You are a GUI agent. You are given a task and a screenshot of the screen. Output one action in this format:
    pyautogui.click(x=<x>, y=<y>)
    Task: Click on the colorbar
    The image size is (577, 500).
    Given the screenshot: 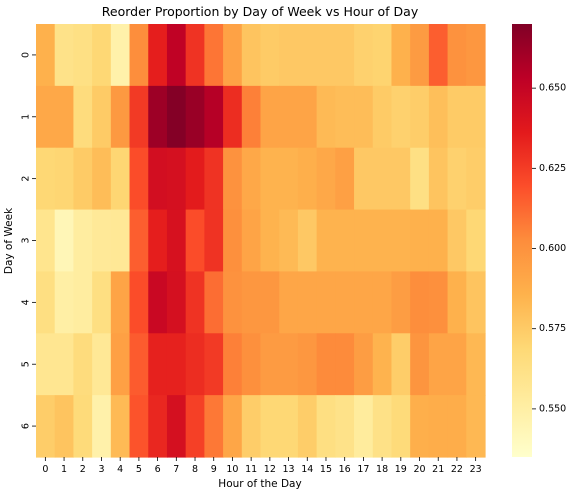 What is the action you would take?
    pyautogui.click(x=522, y=240)
    